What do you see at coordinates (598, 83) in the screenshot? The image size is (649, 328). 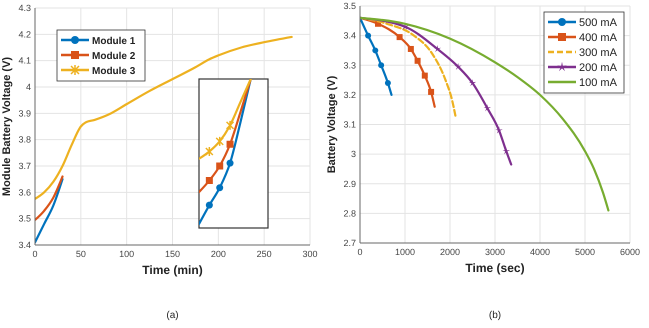 I see `legend-label: 100 mA` at bounding box center [598, 83].